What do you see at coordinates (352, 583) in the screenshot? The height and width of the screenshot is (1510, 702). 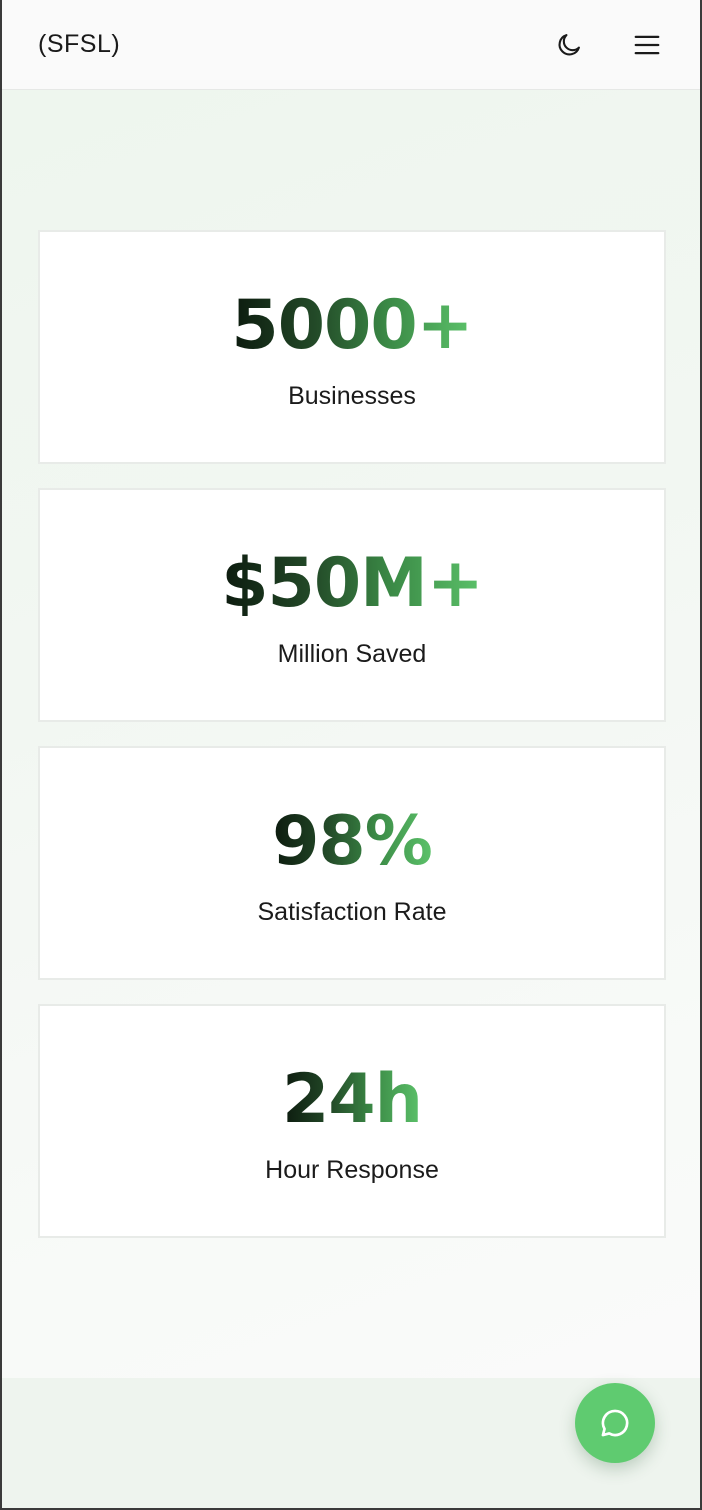 I see `stat-value: $50M+` at bounding box center [352, 583].